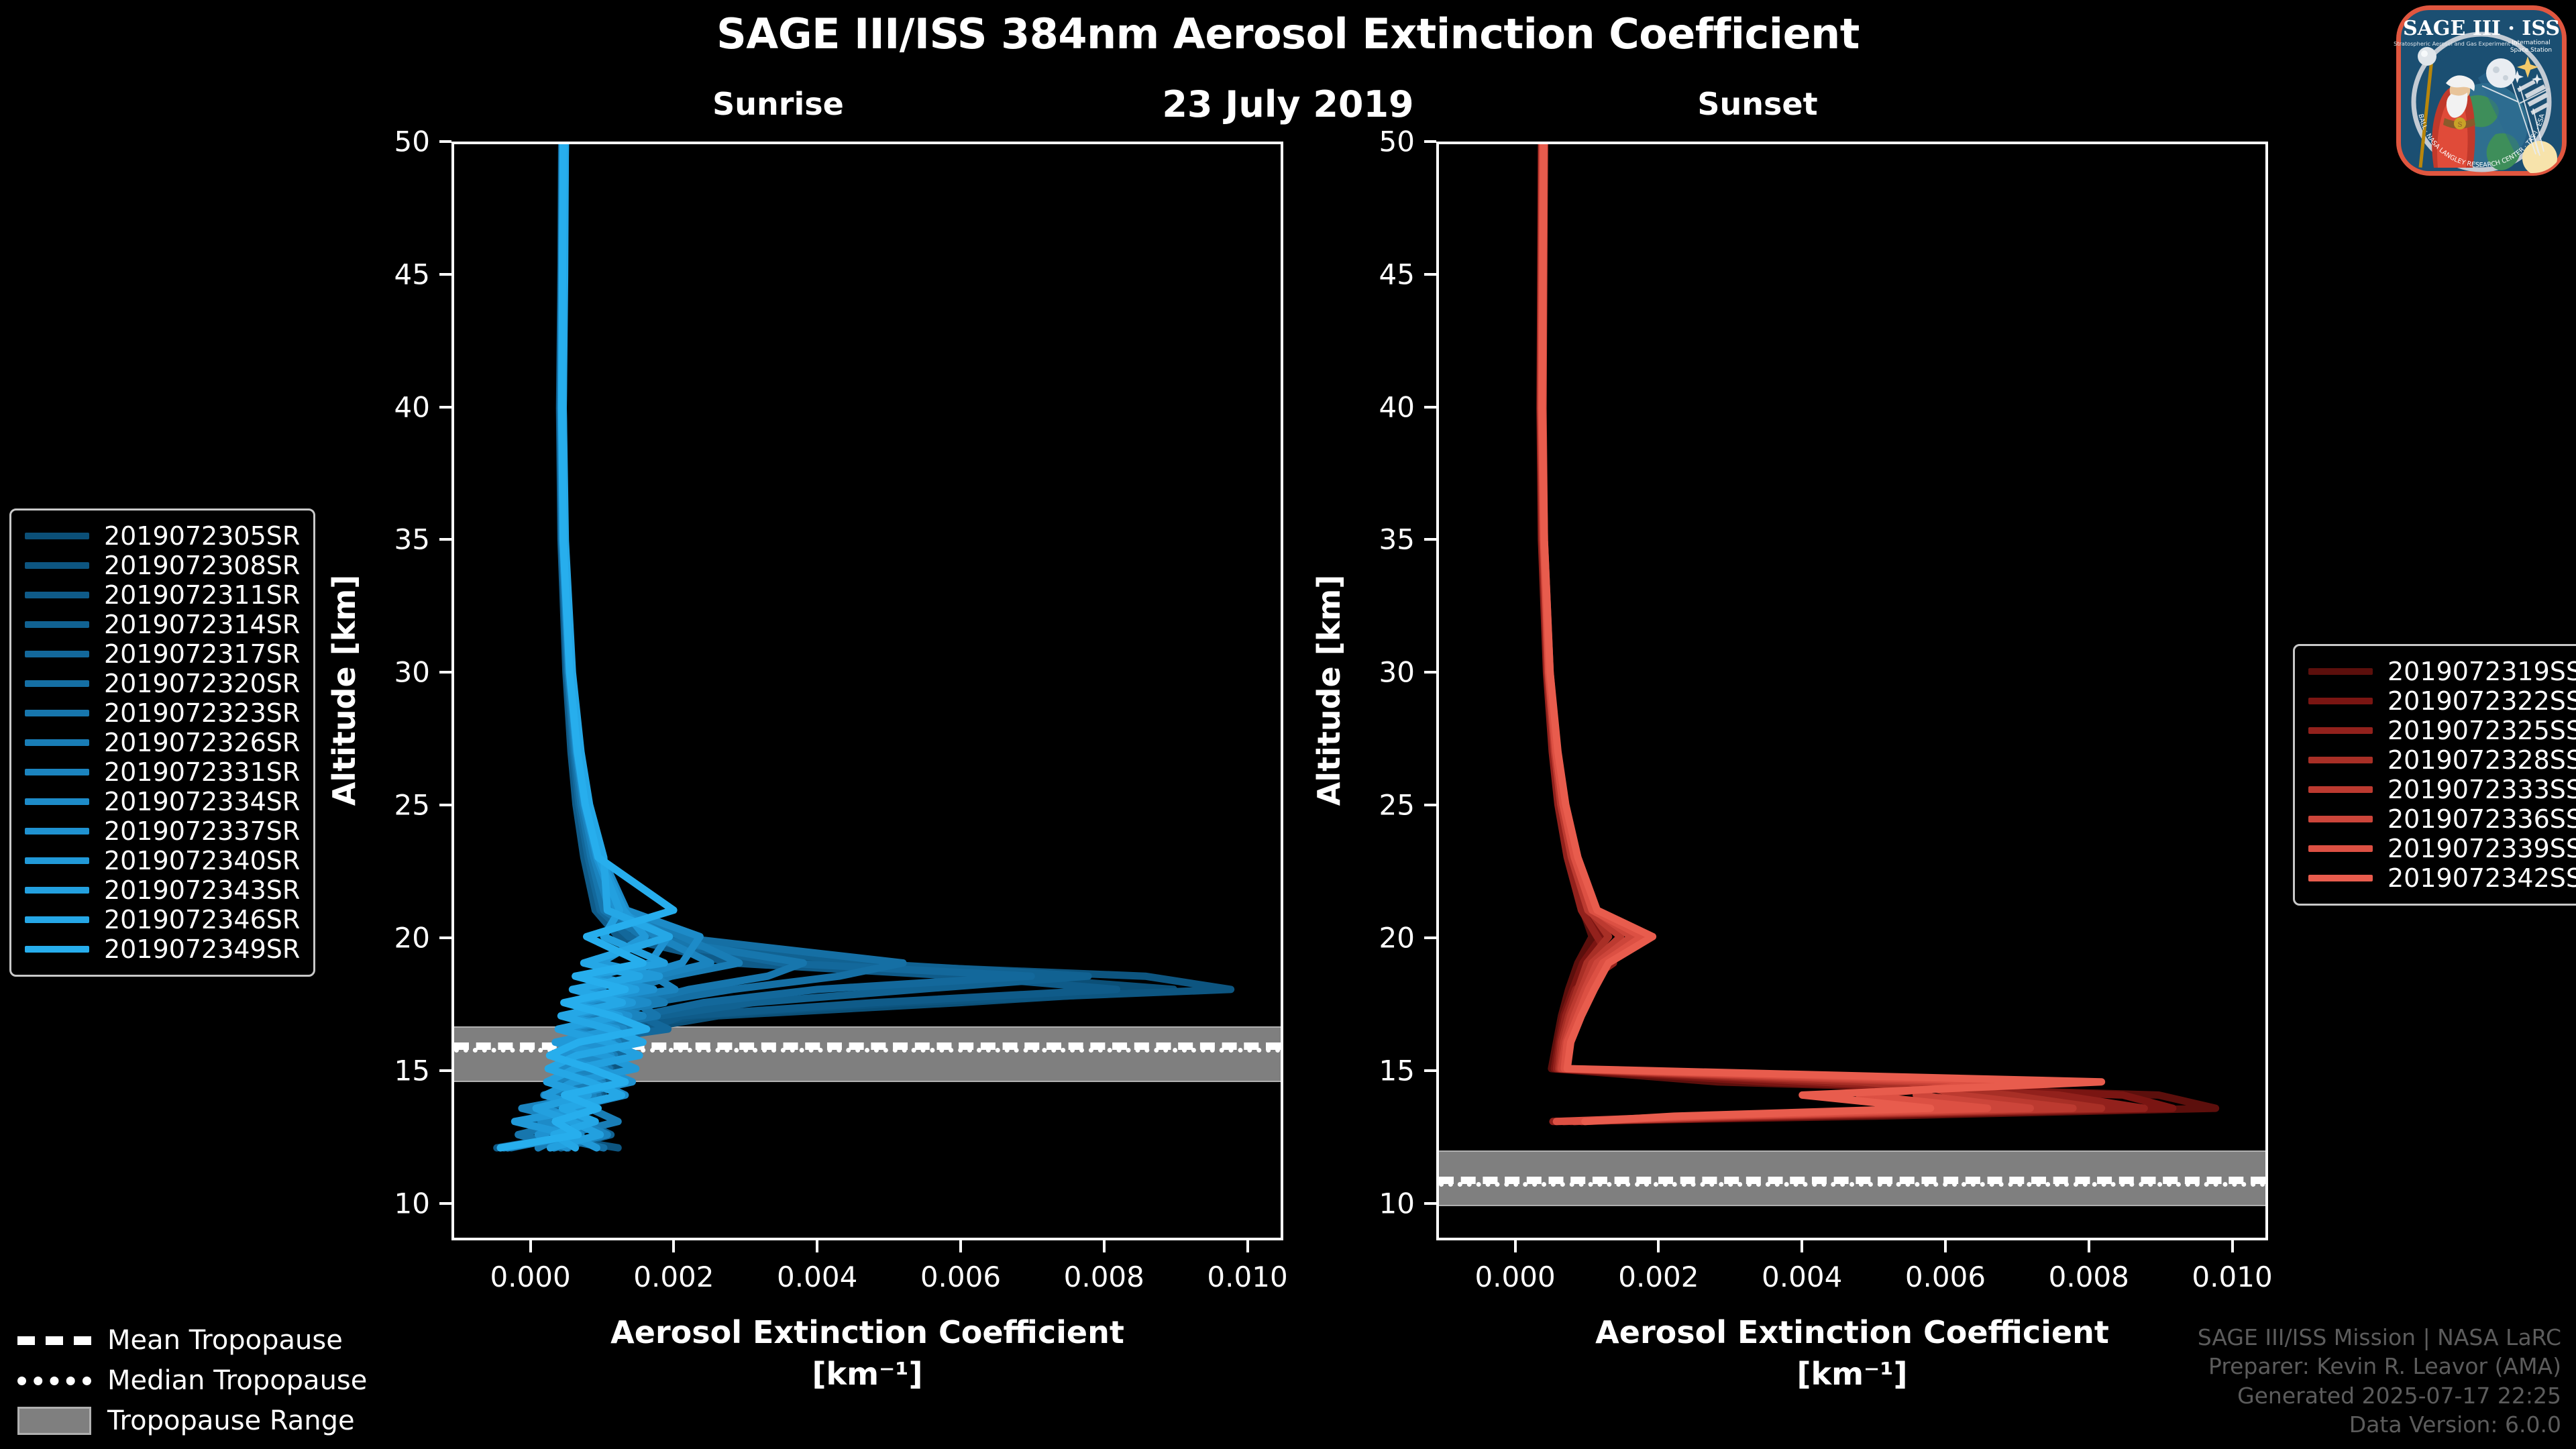  I want to click on legend-item: 2019072317SR, so click(162, 654).